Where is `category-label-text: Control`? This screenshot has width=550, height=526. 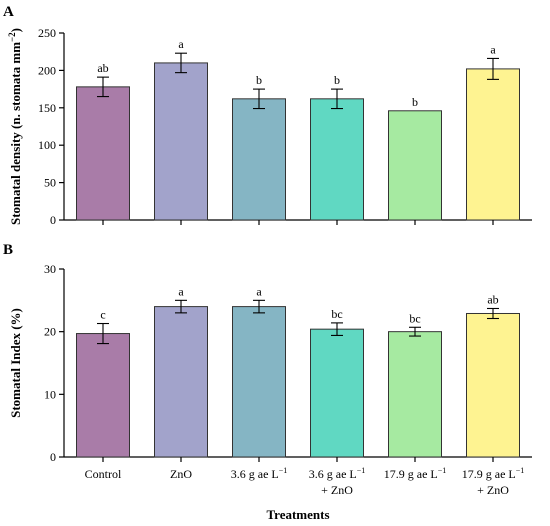 category-label-text: Control is located at coordinates (103, 474).